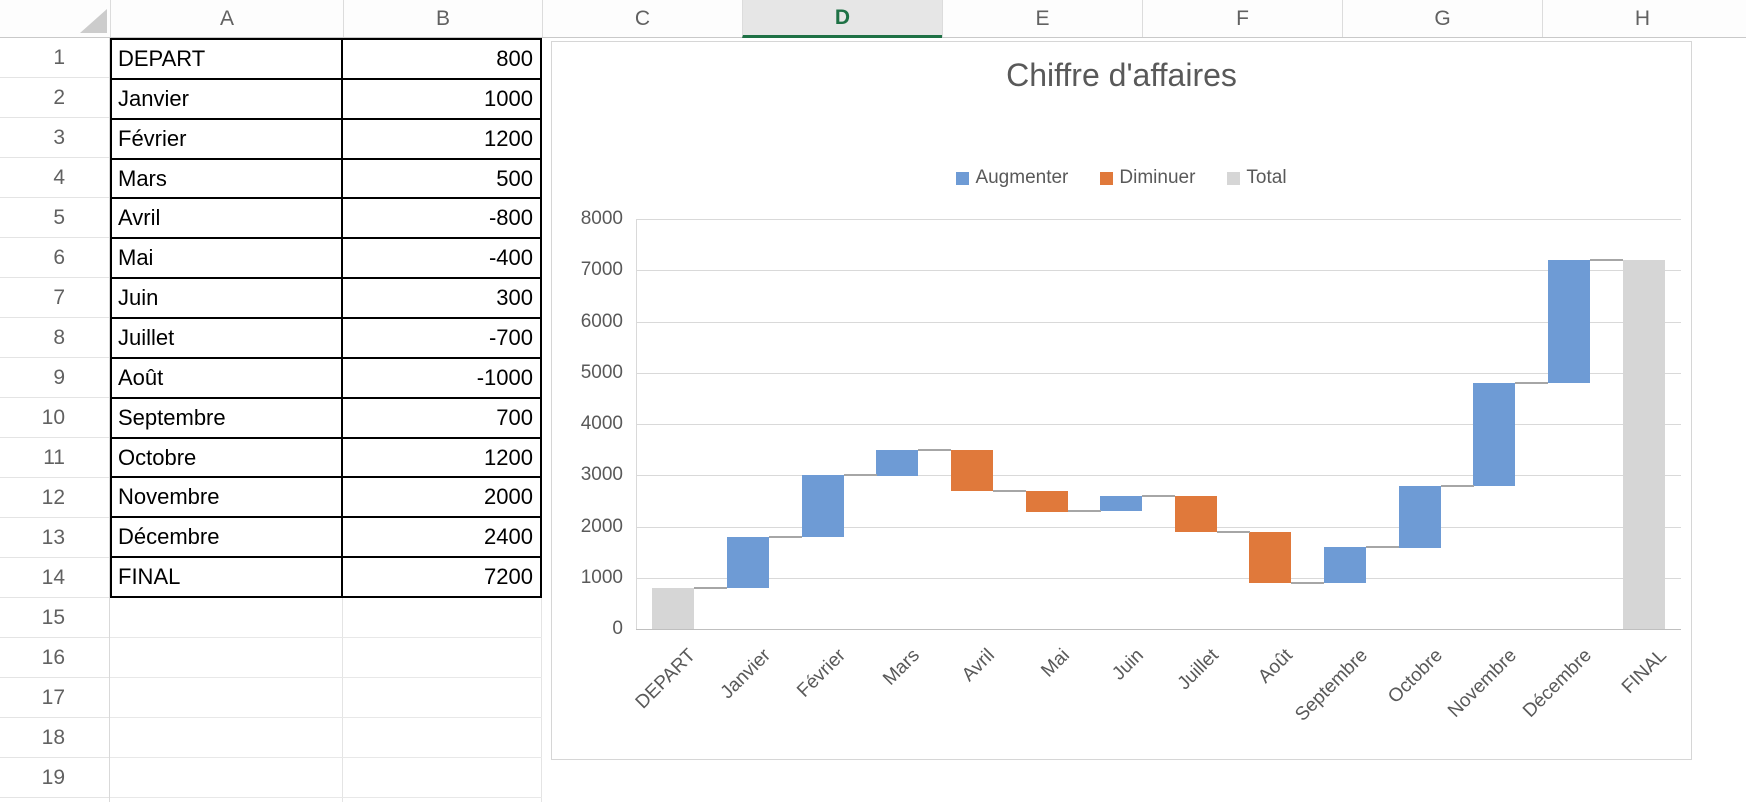 This screenshot has width=1746, height=802. Describe the element at coordinates (514, 178) in the screenshot. I see `cell-b4: 500` at that location.